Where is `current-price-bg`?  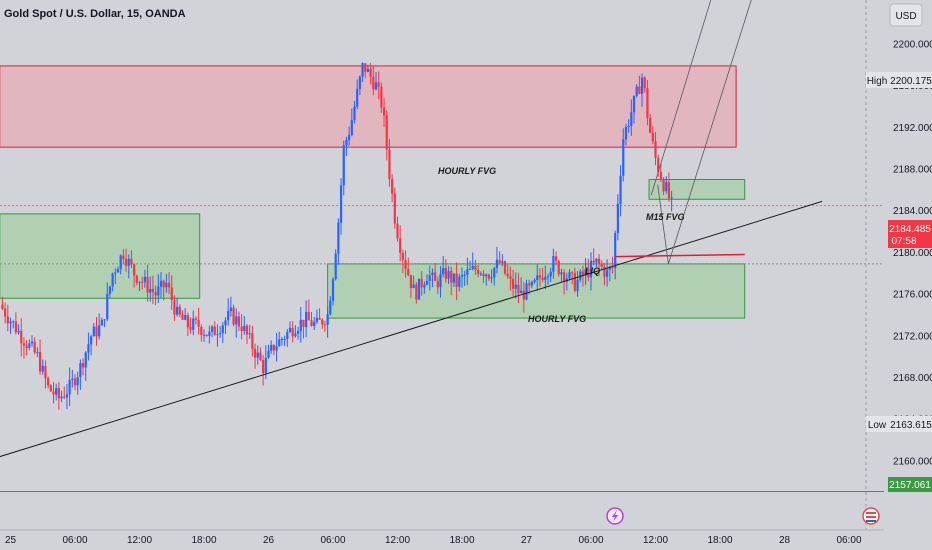 current-price-bg is located at coordinates (910, 234).